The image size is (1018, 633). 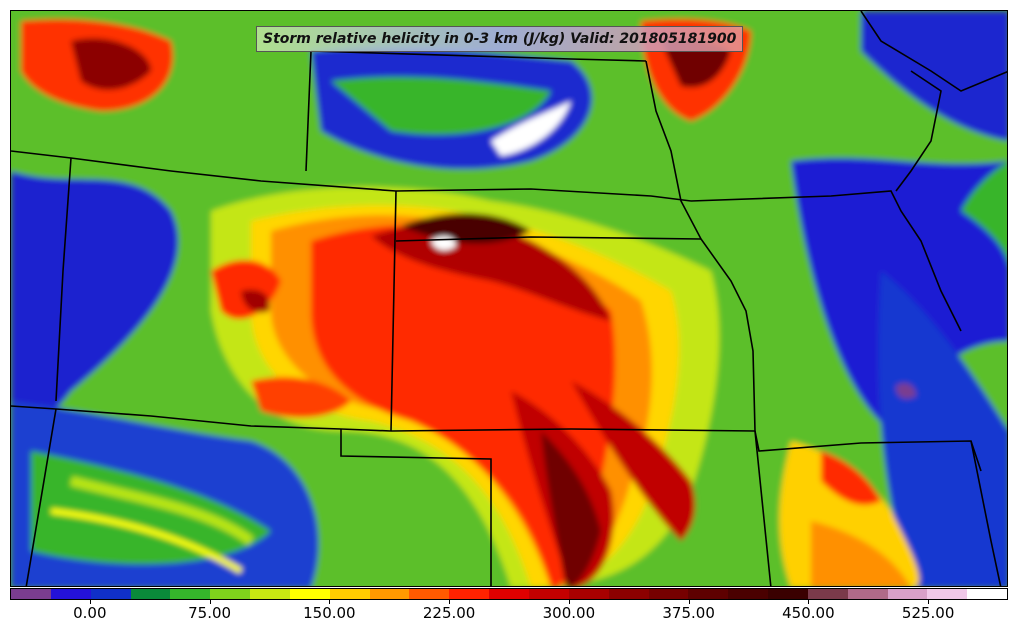 I want to click on colorbar-tick-label: 75.00, so click(x=210, y=613).